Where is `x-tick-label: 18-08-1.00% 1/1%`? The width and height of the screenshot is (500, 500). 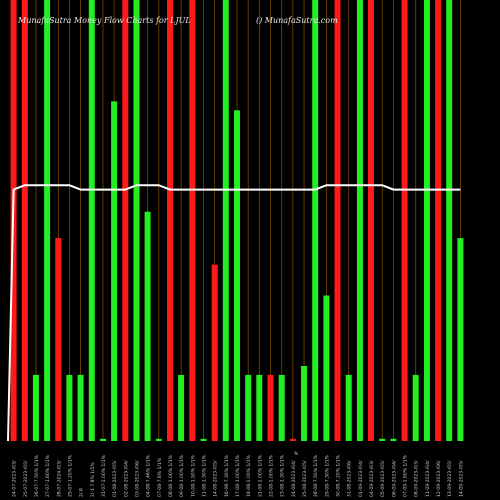 x-tick-label: 18-08-1.00% 1/1% is located at coordinates (249, 475).